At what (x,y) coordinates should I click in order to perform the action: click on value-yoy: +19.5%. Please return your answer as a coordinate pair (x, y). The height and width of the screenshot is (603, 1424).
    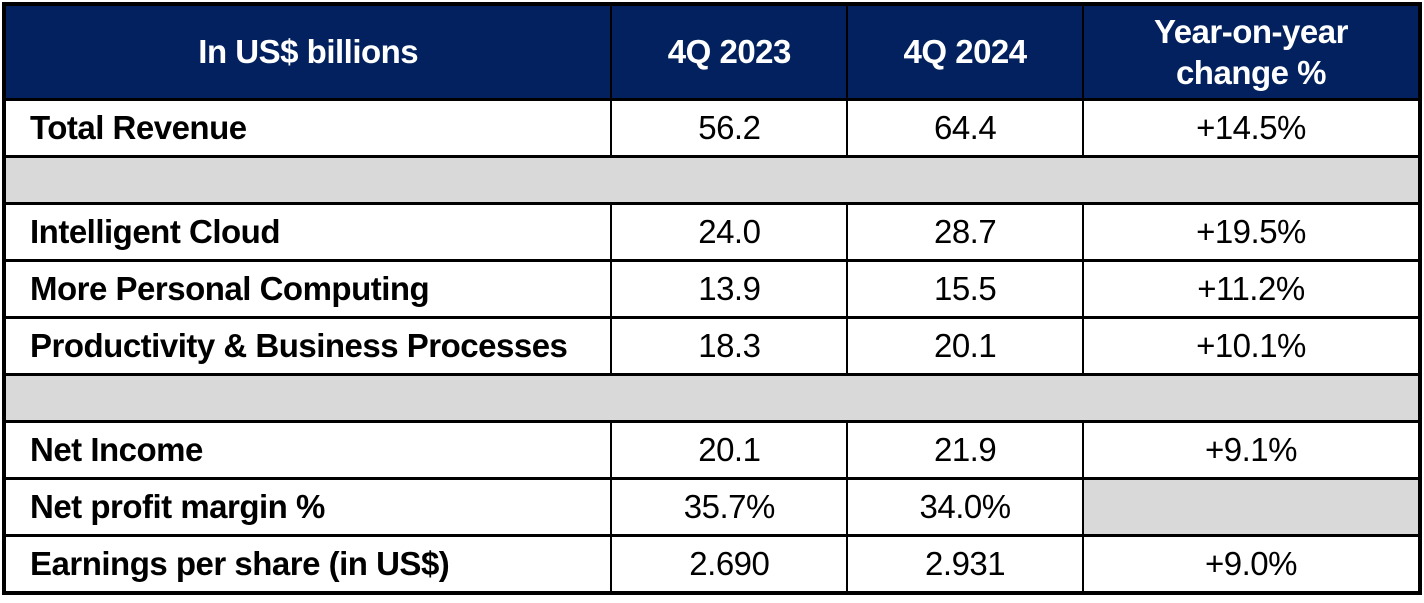
    Looking at the image, I should click on (1251, 232).